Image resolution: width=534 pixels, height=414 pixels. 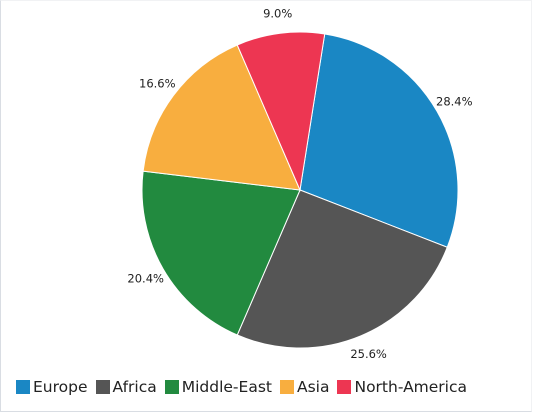 I want to click on legend-item-europe: Europe, so click(x=52, y=387).